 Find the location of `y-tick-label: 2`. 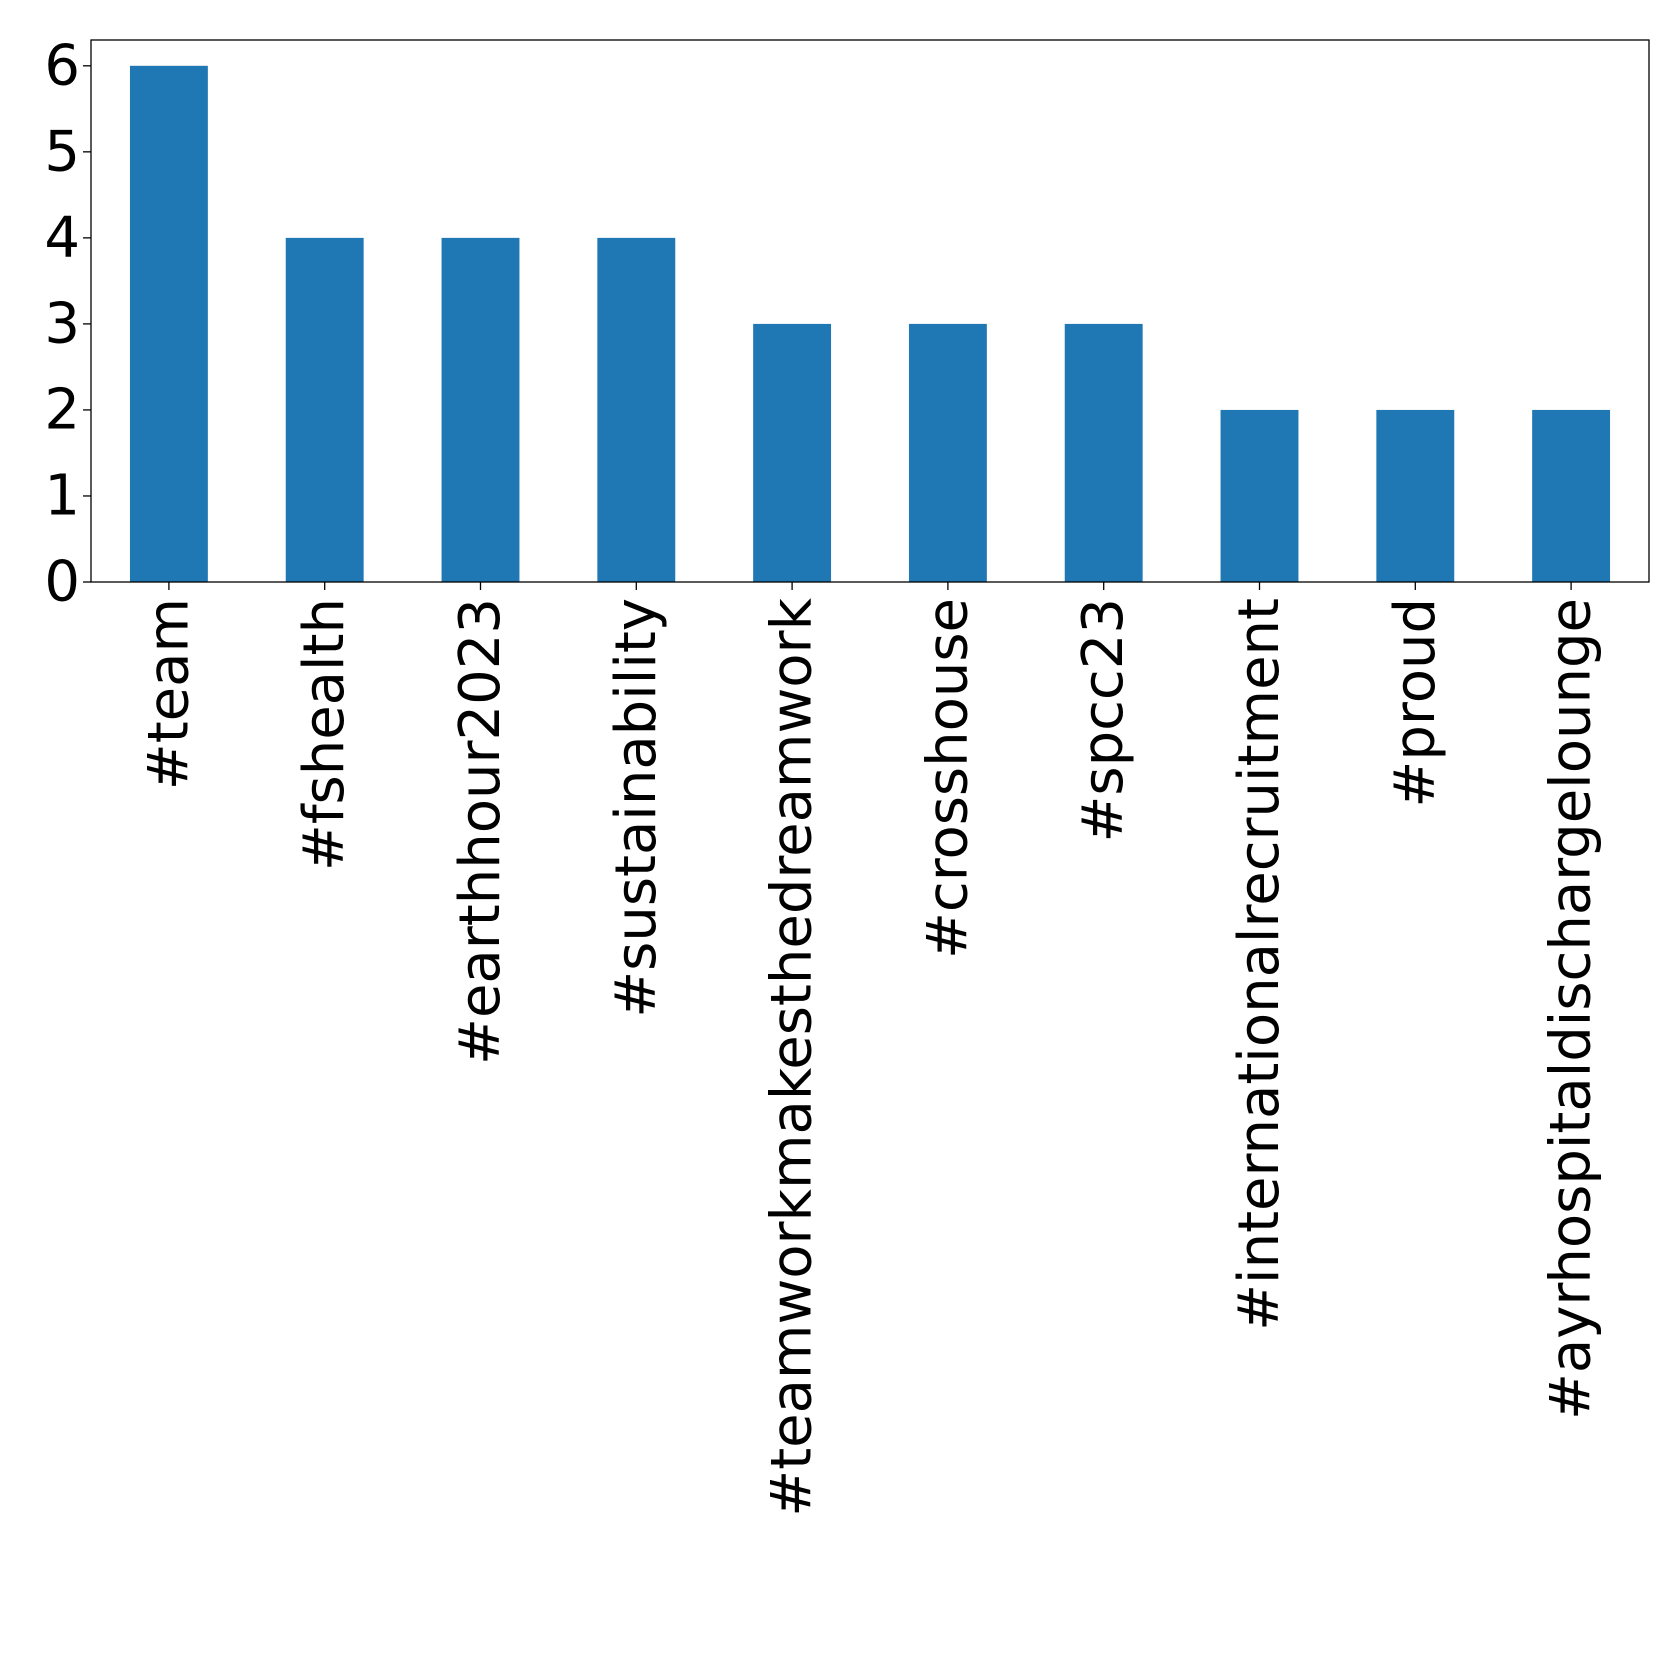

y-tick-label: 2 is located at coordinates (62, 409).